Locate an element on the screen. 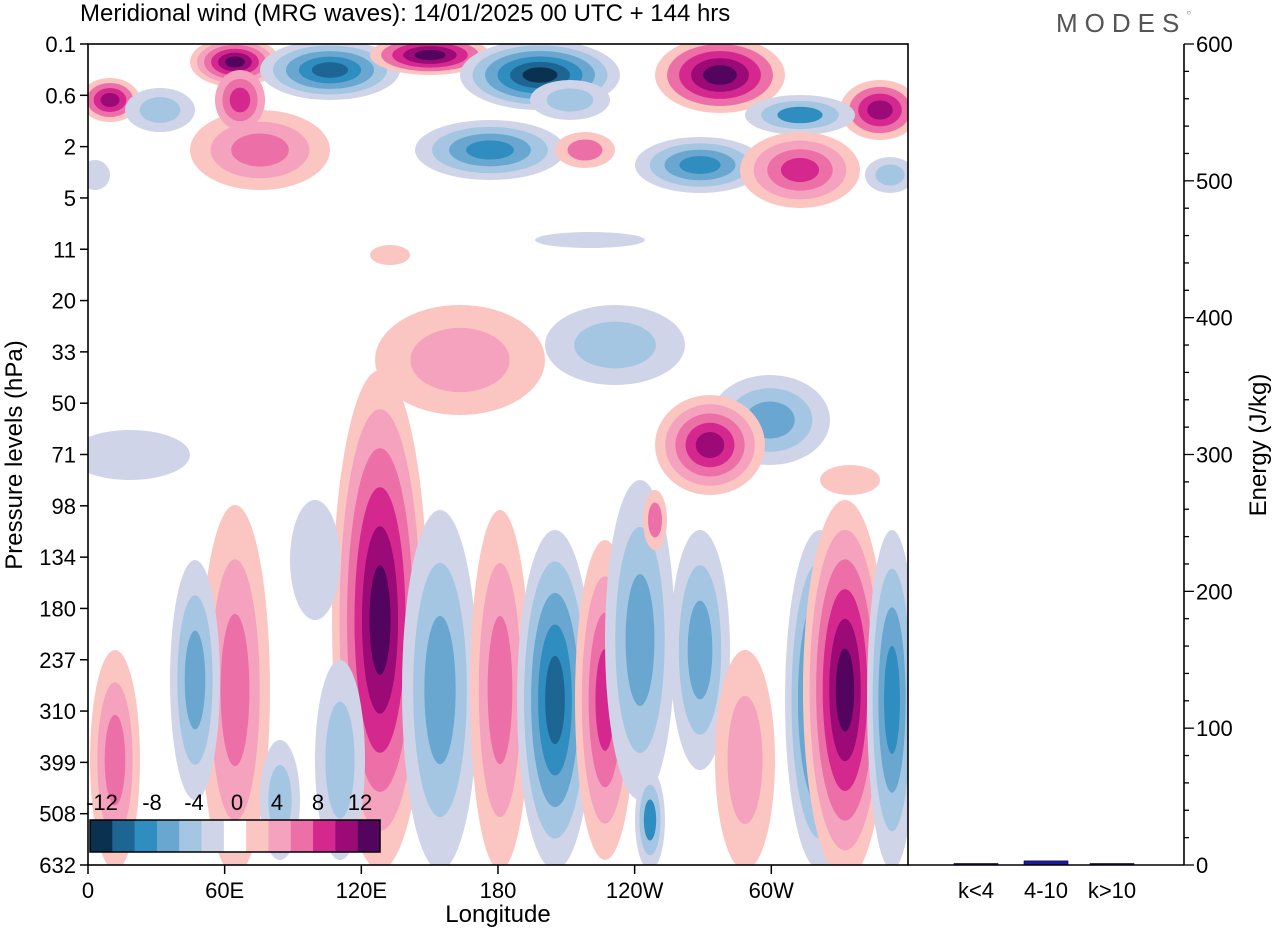 This screenshot has height=930, width=1280. y-tick-label: 310 is located at coordinates (57, 711).